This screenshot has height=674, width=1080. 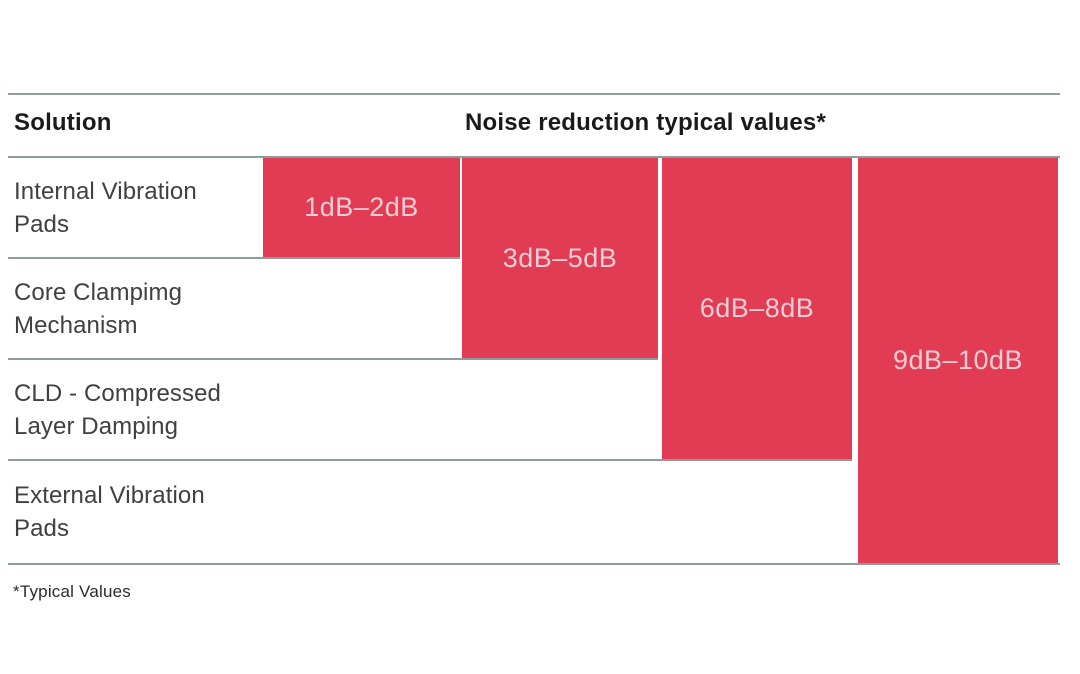 I want to click on typical-values-footnote: *Typical Values, so click(x=72, y=591).